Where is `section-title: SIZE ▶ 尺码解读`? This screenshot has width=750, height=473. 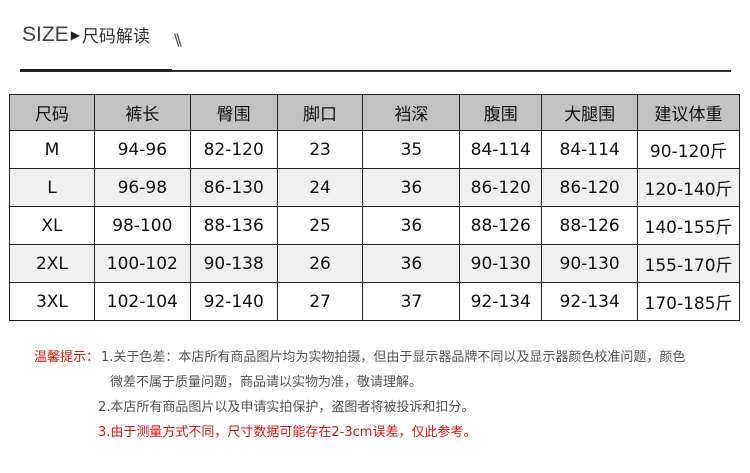
section-title: SIZE ▶ 尺码解读 is located at coordinates (86, 35).